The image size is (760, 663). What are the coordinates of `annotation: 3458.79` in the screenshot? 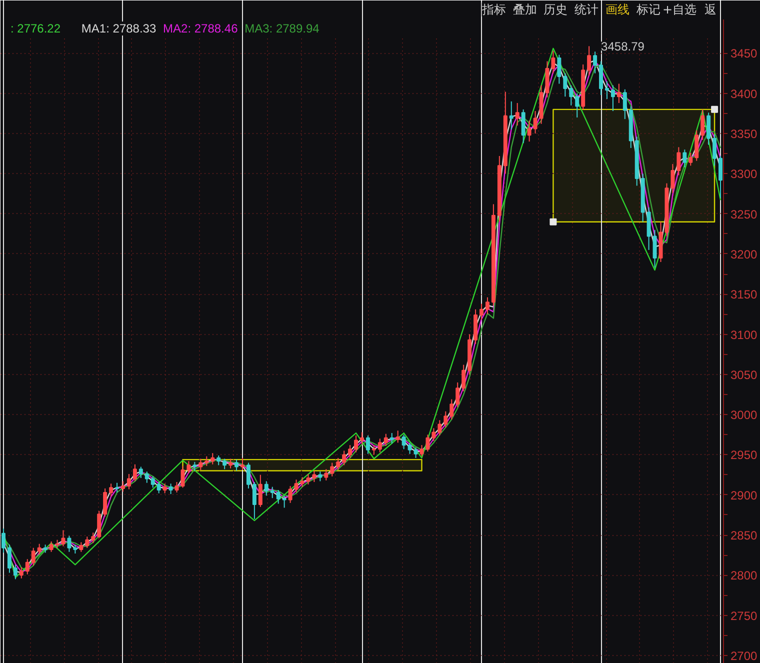 It's located at (623, 47).